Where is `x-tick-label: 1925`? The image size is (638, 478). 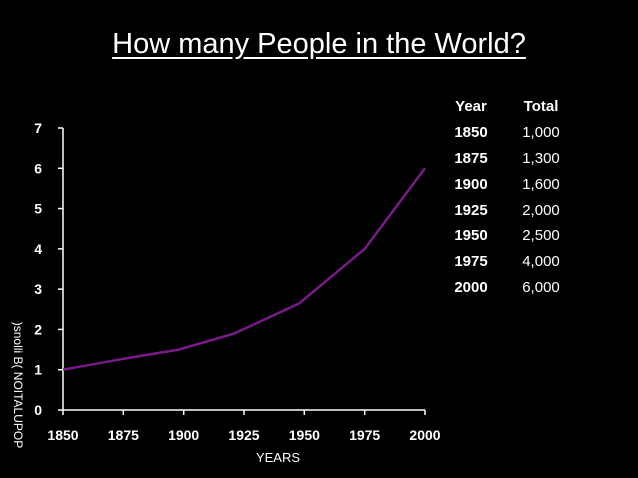 x-tick-label: 1925 is located at coordinates (243, 435).